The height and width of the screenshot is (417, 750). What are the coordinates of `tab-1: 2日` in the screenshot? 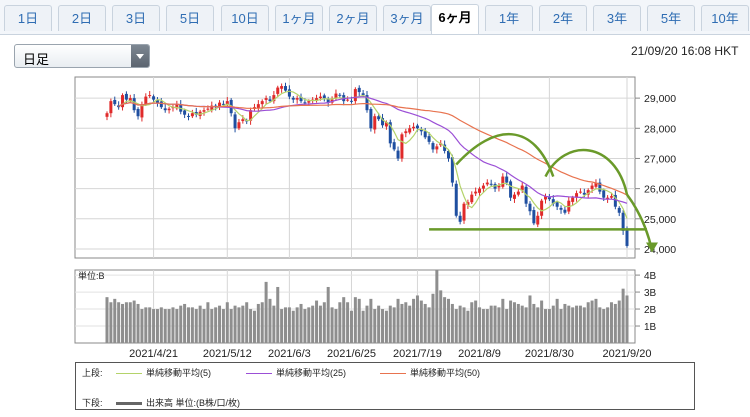 It's located at (82, 18).